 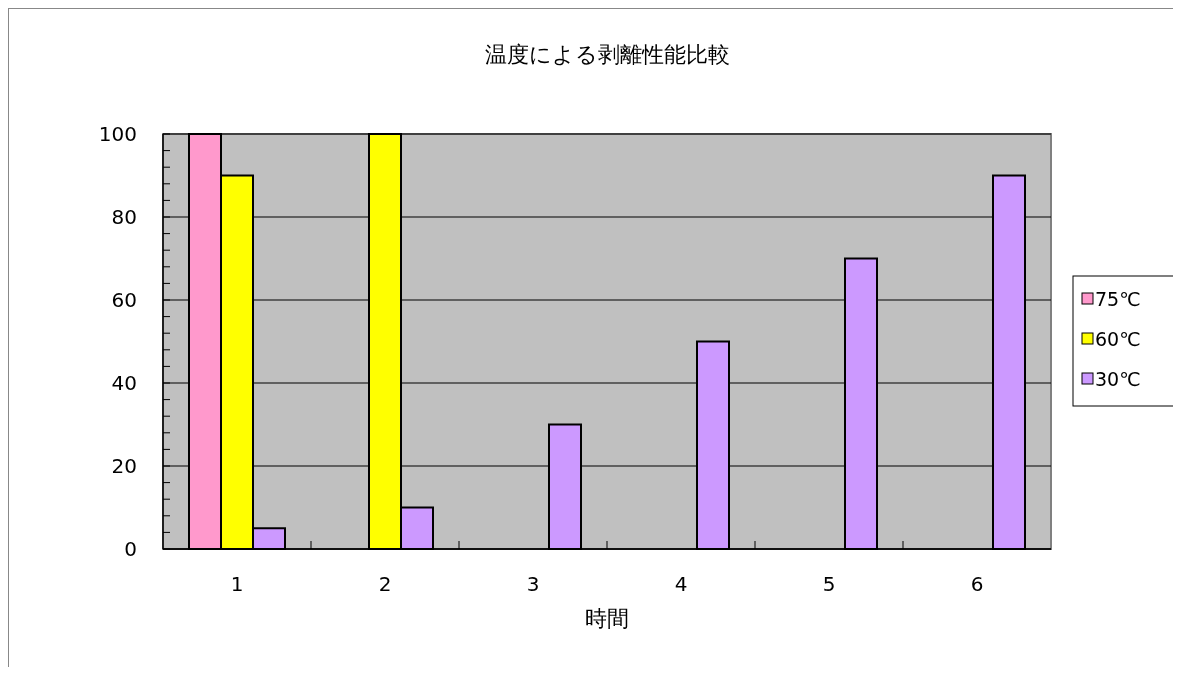 I want to click on y-tick-label: 80, so click(x=124, y=217).